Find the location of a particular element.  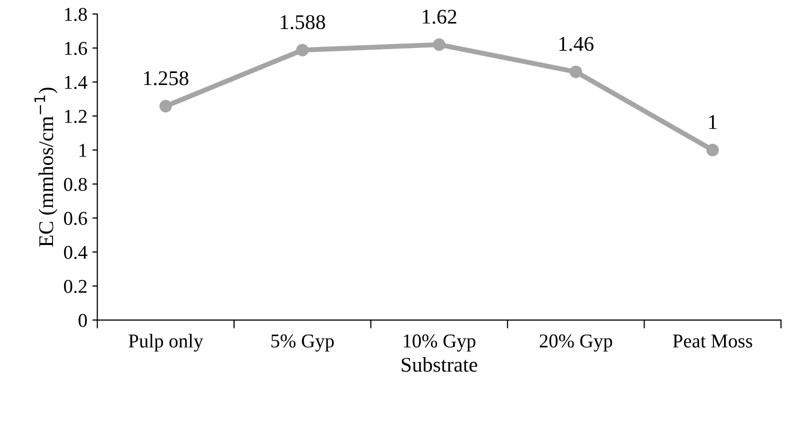

x-axis-title: Substrate is located at coordinates (440, 364).